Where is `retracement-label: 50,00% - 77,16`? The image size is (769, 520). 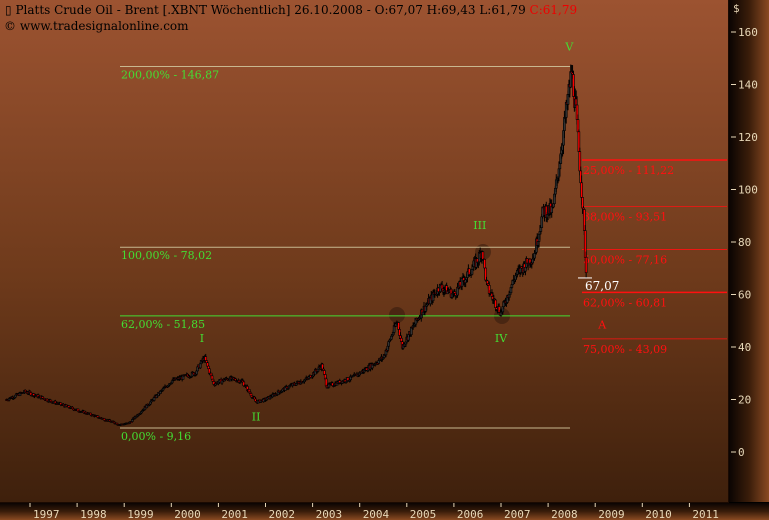
retracement-label: 50,00% - 77,16 is located at coordinates (625, 259).